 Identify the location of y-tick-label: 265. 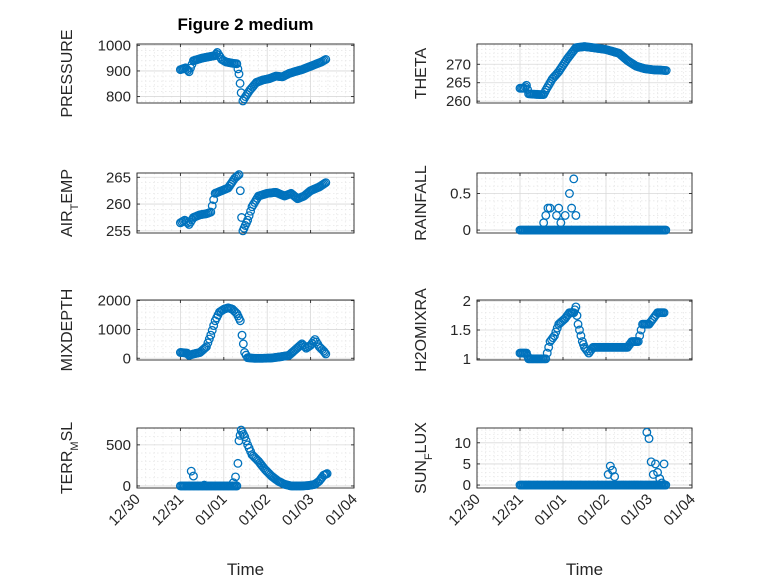
(118, 177).